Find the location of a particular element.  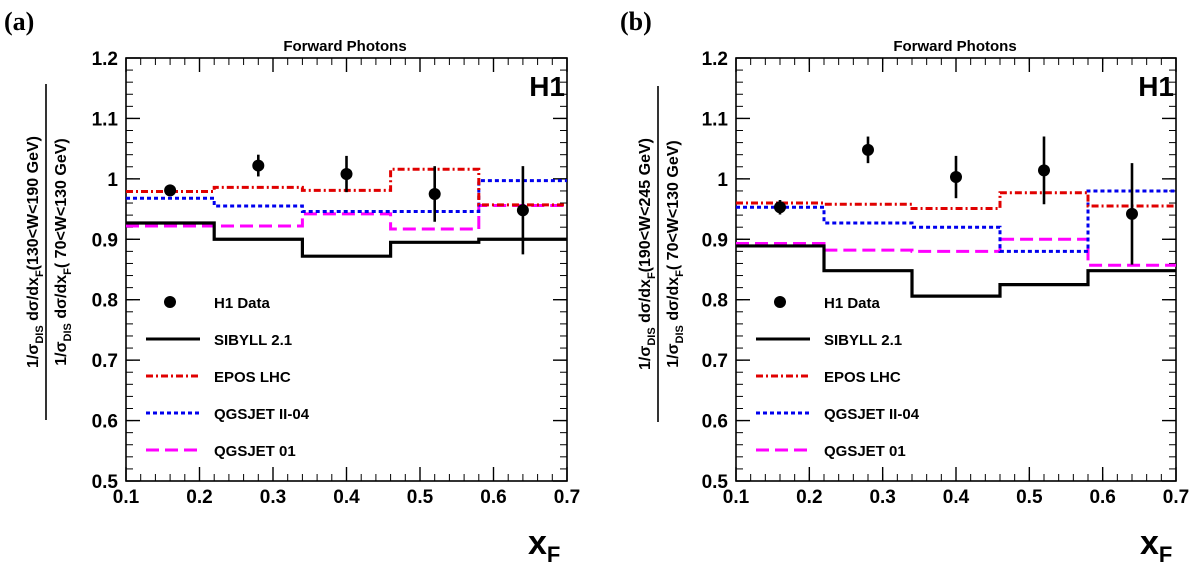

series-line-epos-lhc is located at coordinates (956, 200).